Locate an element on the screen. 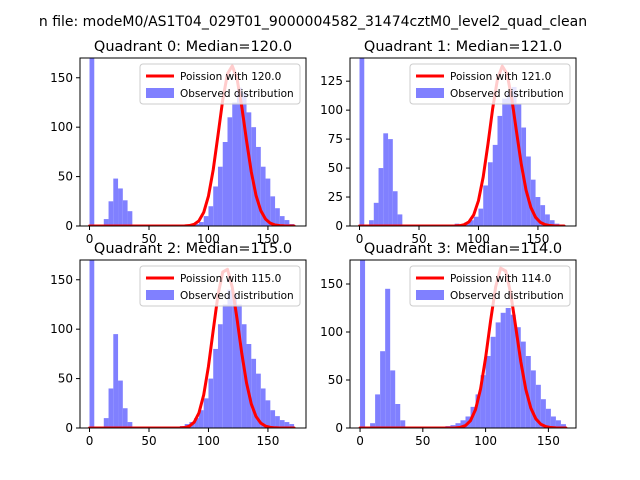  legend-line-label: Poission with 121.0 is located at coordinates (500, 77).